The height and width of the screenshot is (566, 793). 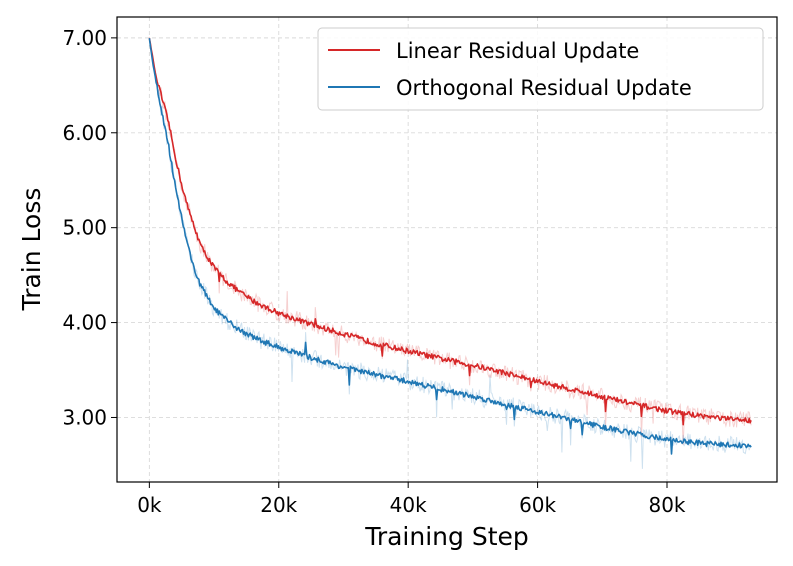 I want to click on legend-label-linear: Linear Residual Update, so click(x=517, y=51).